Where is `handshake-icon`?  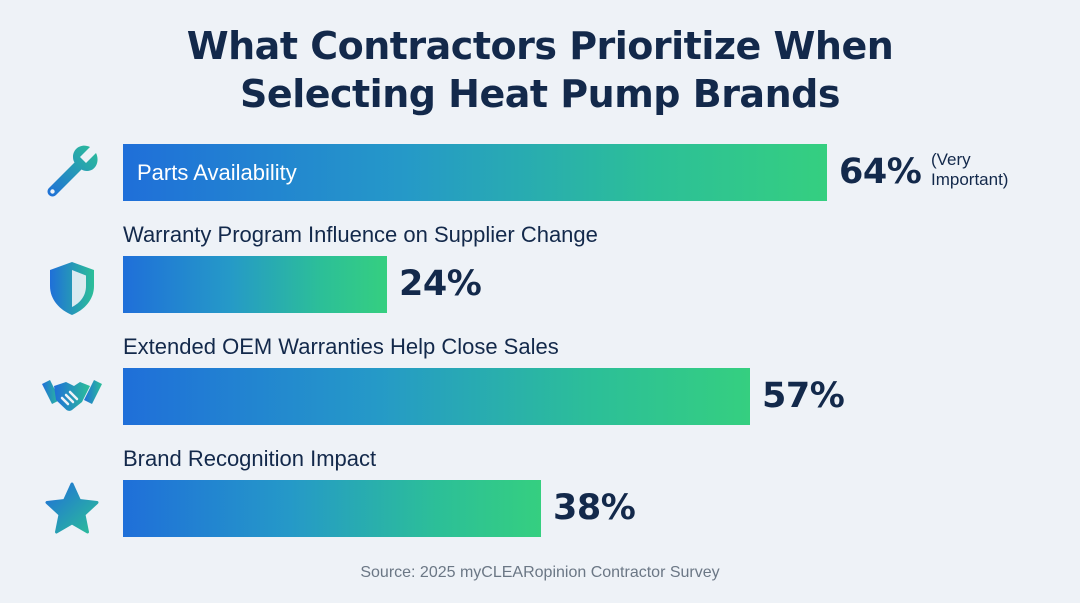
handshake-icon is located at coordinates (72, 396).